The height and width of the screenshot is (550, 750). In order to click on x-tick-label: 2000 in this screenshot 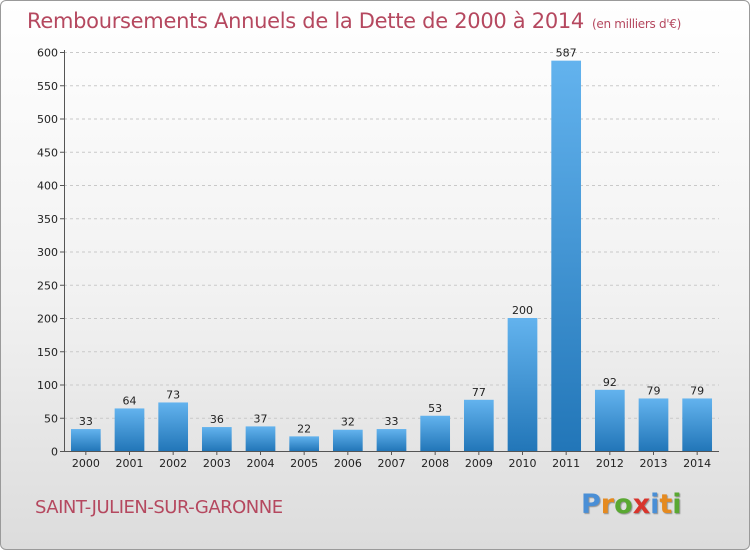, I will do `click(86, 463)`.